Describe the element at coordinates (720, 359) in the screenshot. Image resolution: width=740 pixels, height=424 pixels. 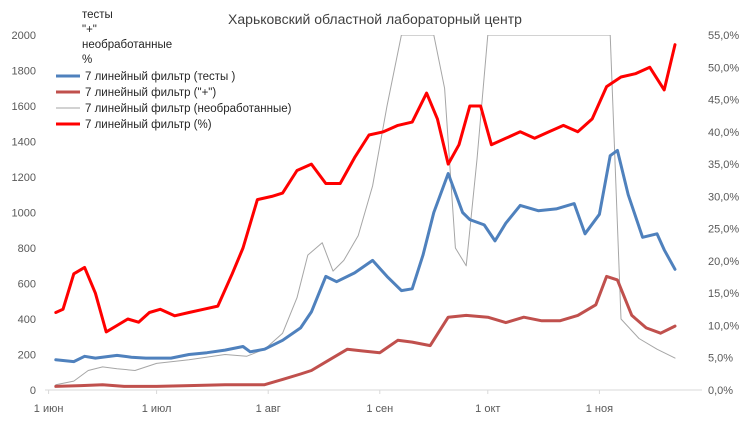
I see `right-tick-label: 5,0%` at that location.